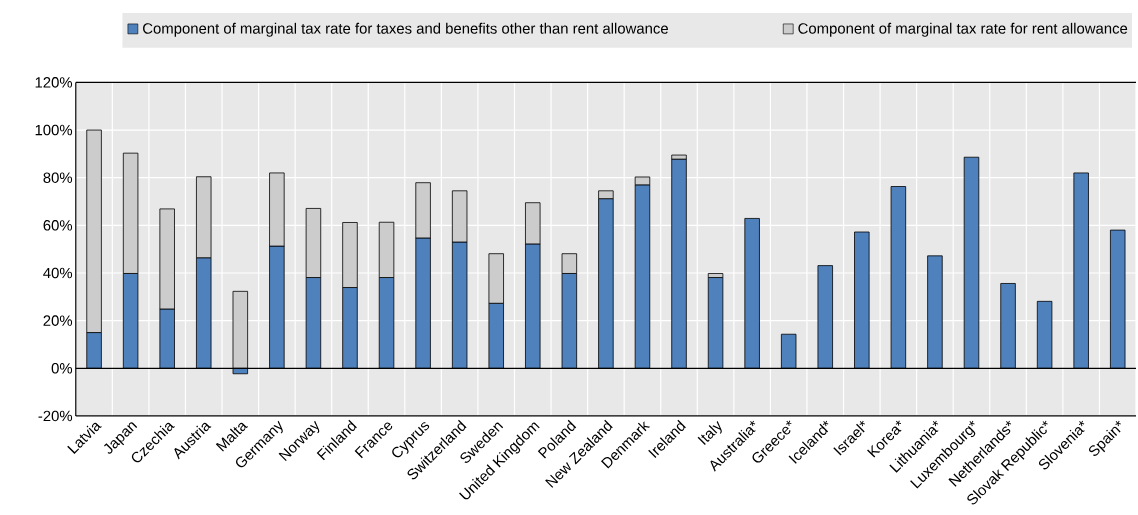 The height and width of the screenshot is (515, 1138). Describe the element at coordinates (963, 29) in the screenshot. I see `legend-label: Component of marginal tax rate for rent allowance` at that location.